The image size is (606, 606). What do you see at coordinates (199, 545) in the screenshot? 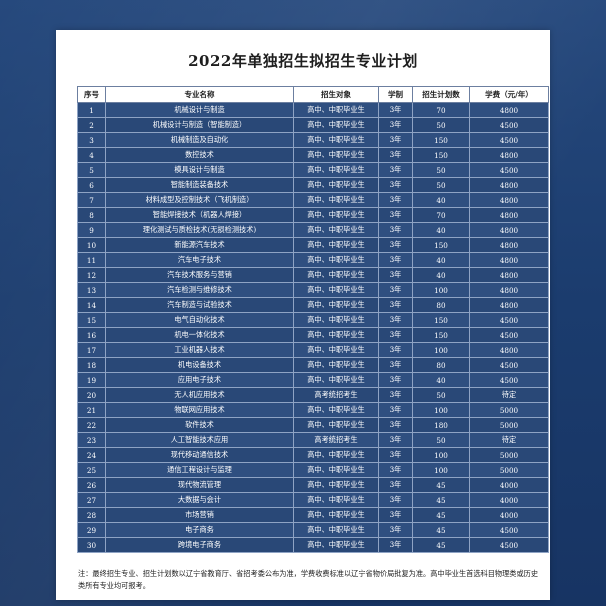
I see `cell-col-major: 跨境电子商务` at bounding box center [199, 545].